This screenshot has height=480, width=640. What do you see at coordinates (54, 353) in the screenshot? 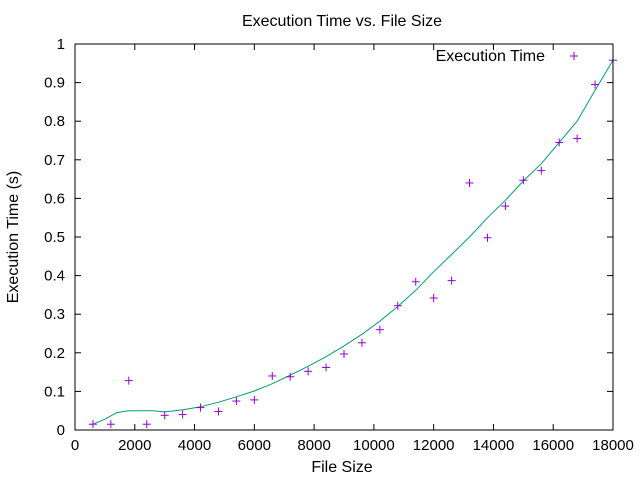
I see `y-tick-label: 0.2` at bounding box center [54, 353].